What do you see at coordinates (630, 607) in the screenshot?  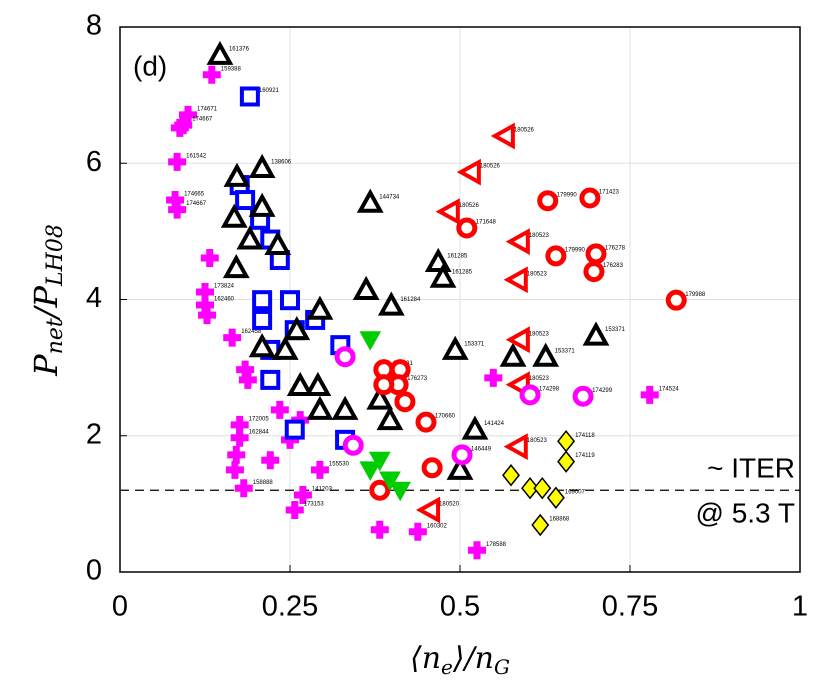 I see `x-tick-label: 0.75` at bounding box center [630, 607].